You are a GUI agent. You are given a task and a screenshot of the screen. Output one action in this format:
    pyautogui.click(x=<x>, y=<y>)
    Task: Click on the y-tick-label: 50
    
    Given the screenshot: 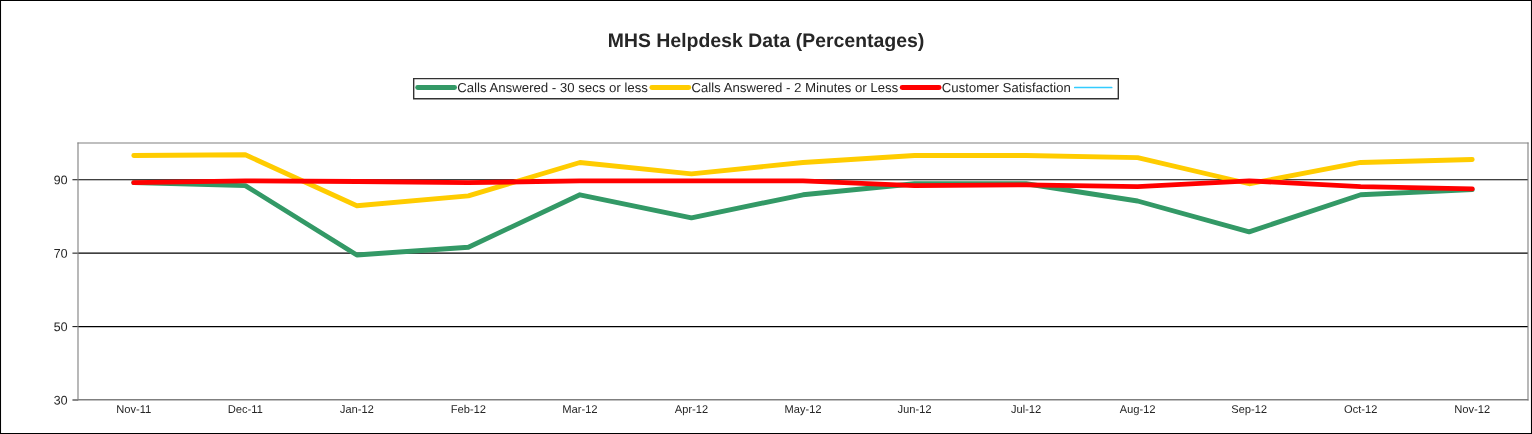 What is the action you would take?
    pyautogui.click(x=61, y=327)
    